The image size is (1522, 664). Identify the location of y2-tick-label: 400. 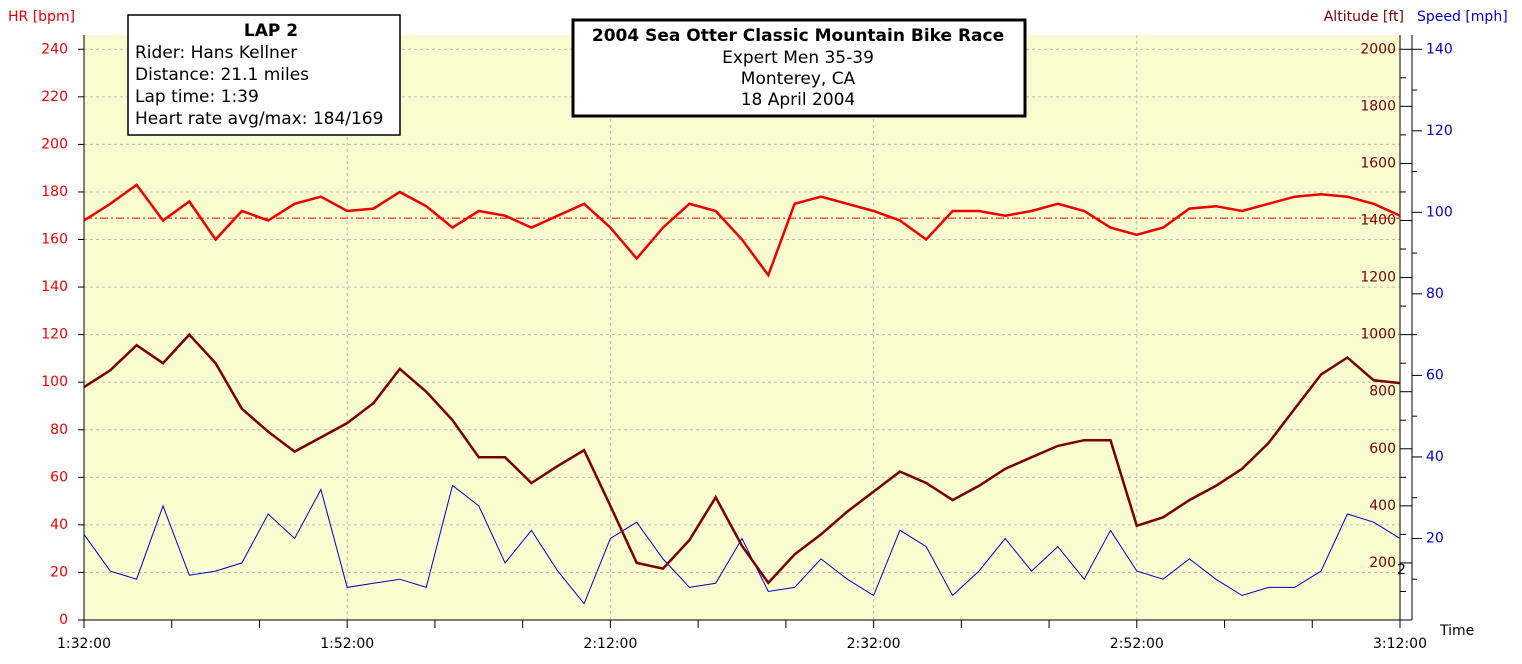
(1382, 506).